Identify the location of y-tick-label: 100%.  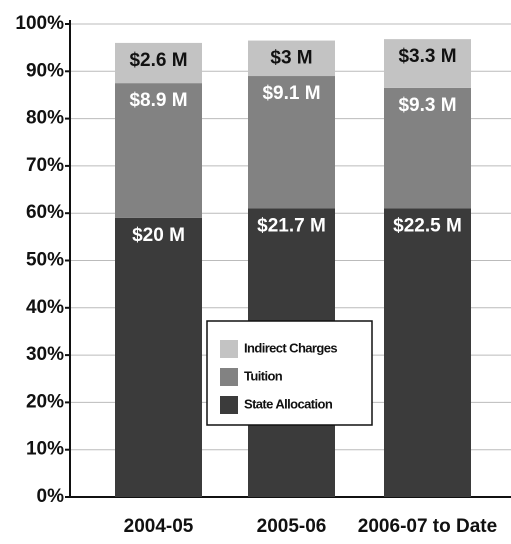
(39, 23).